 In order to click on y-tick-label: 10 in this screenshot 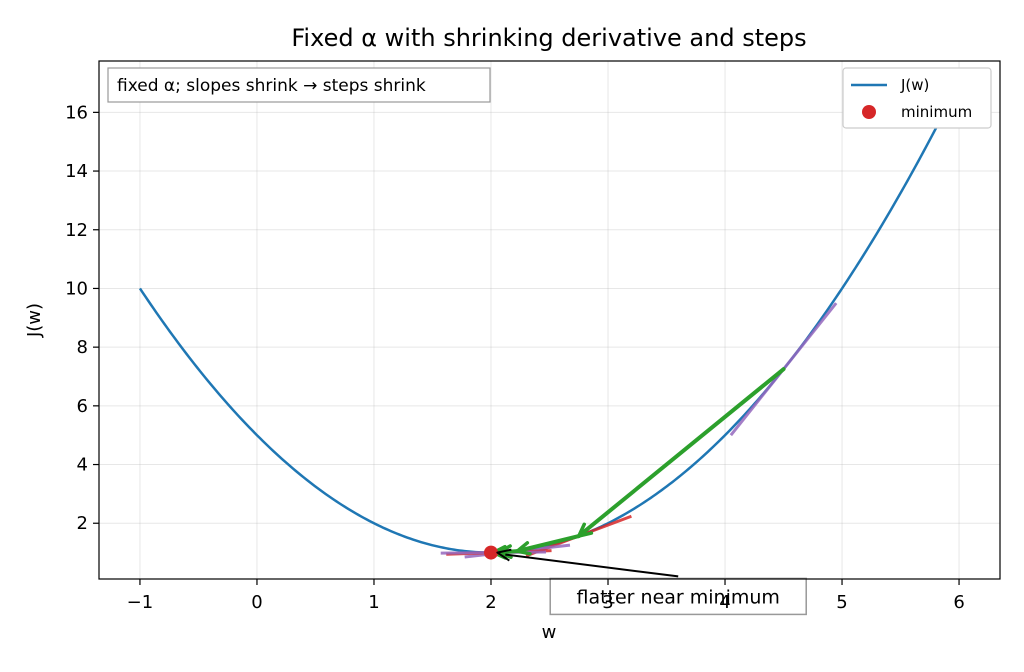, I will do `click(76, 288)`.